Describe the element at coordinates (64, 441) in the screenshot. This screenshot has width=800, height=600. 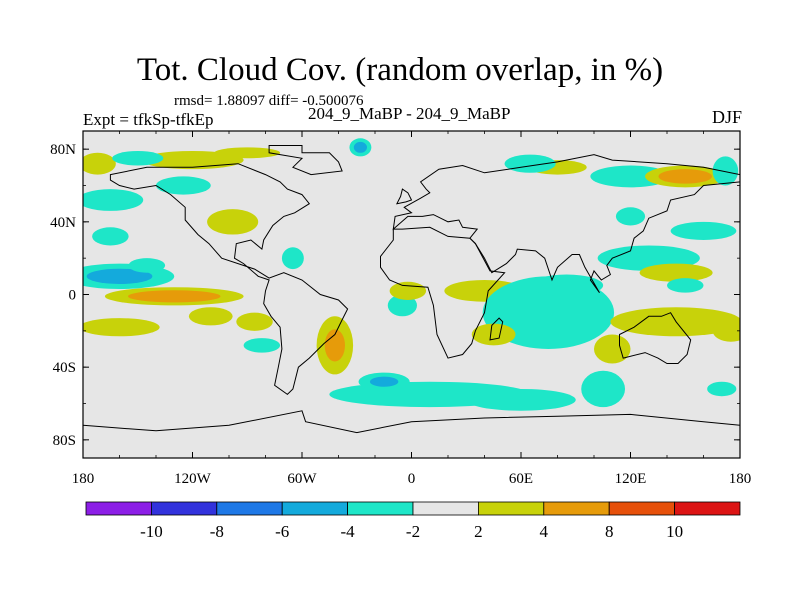
I see `y-tick-label: 80S` at that location.